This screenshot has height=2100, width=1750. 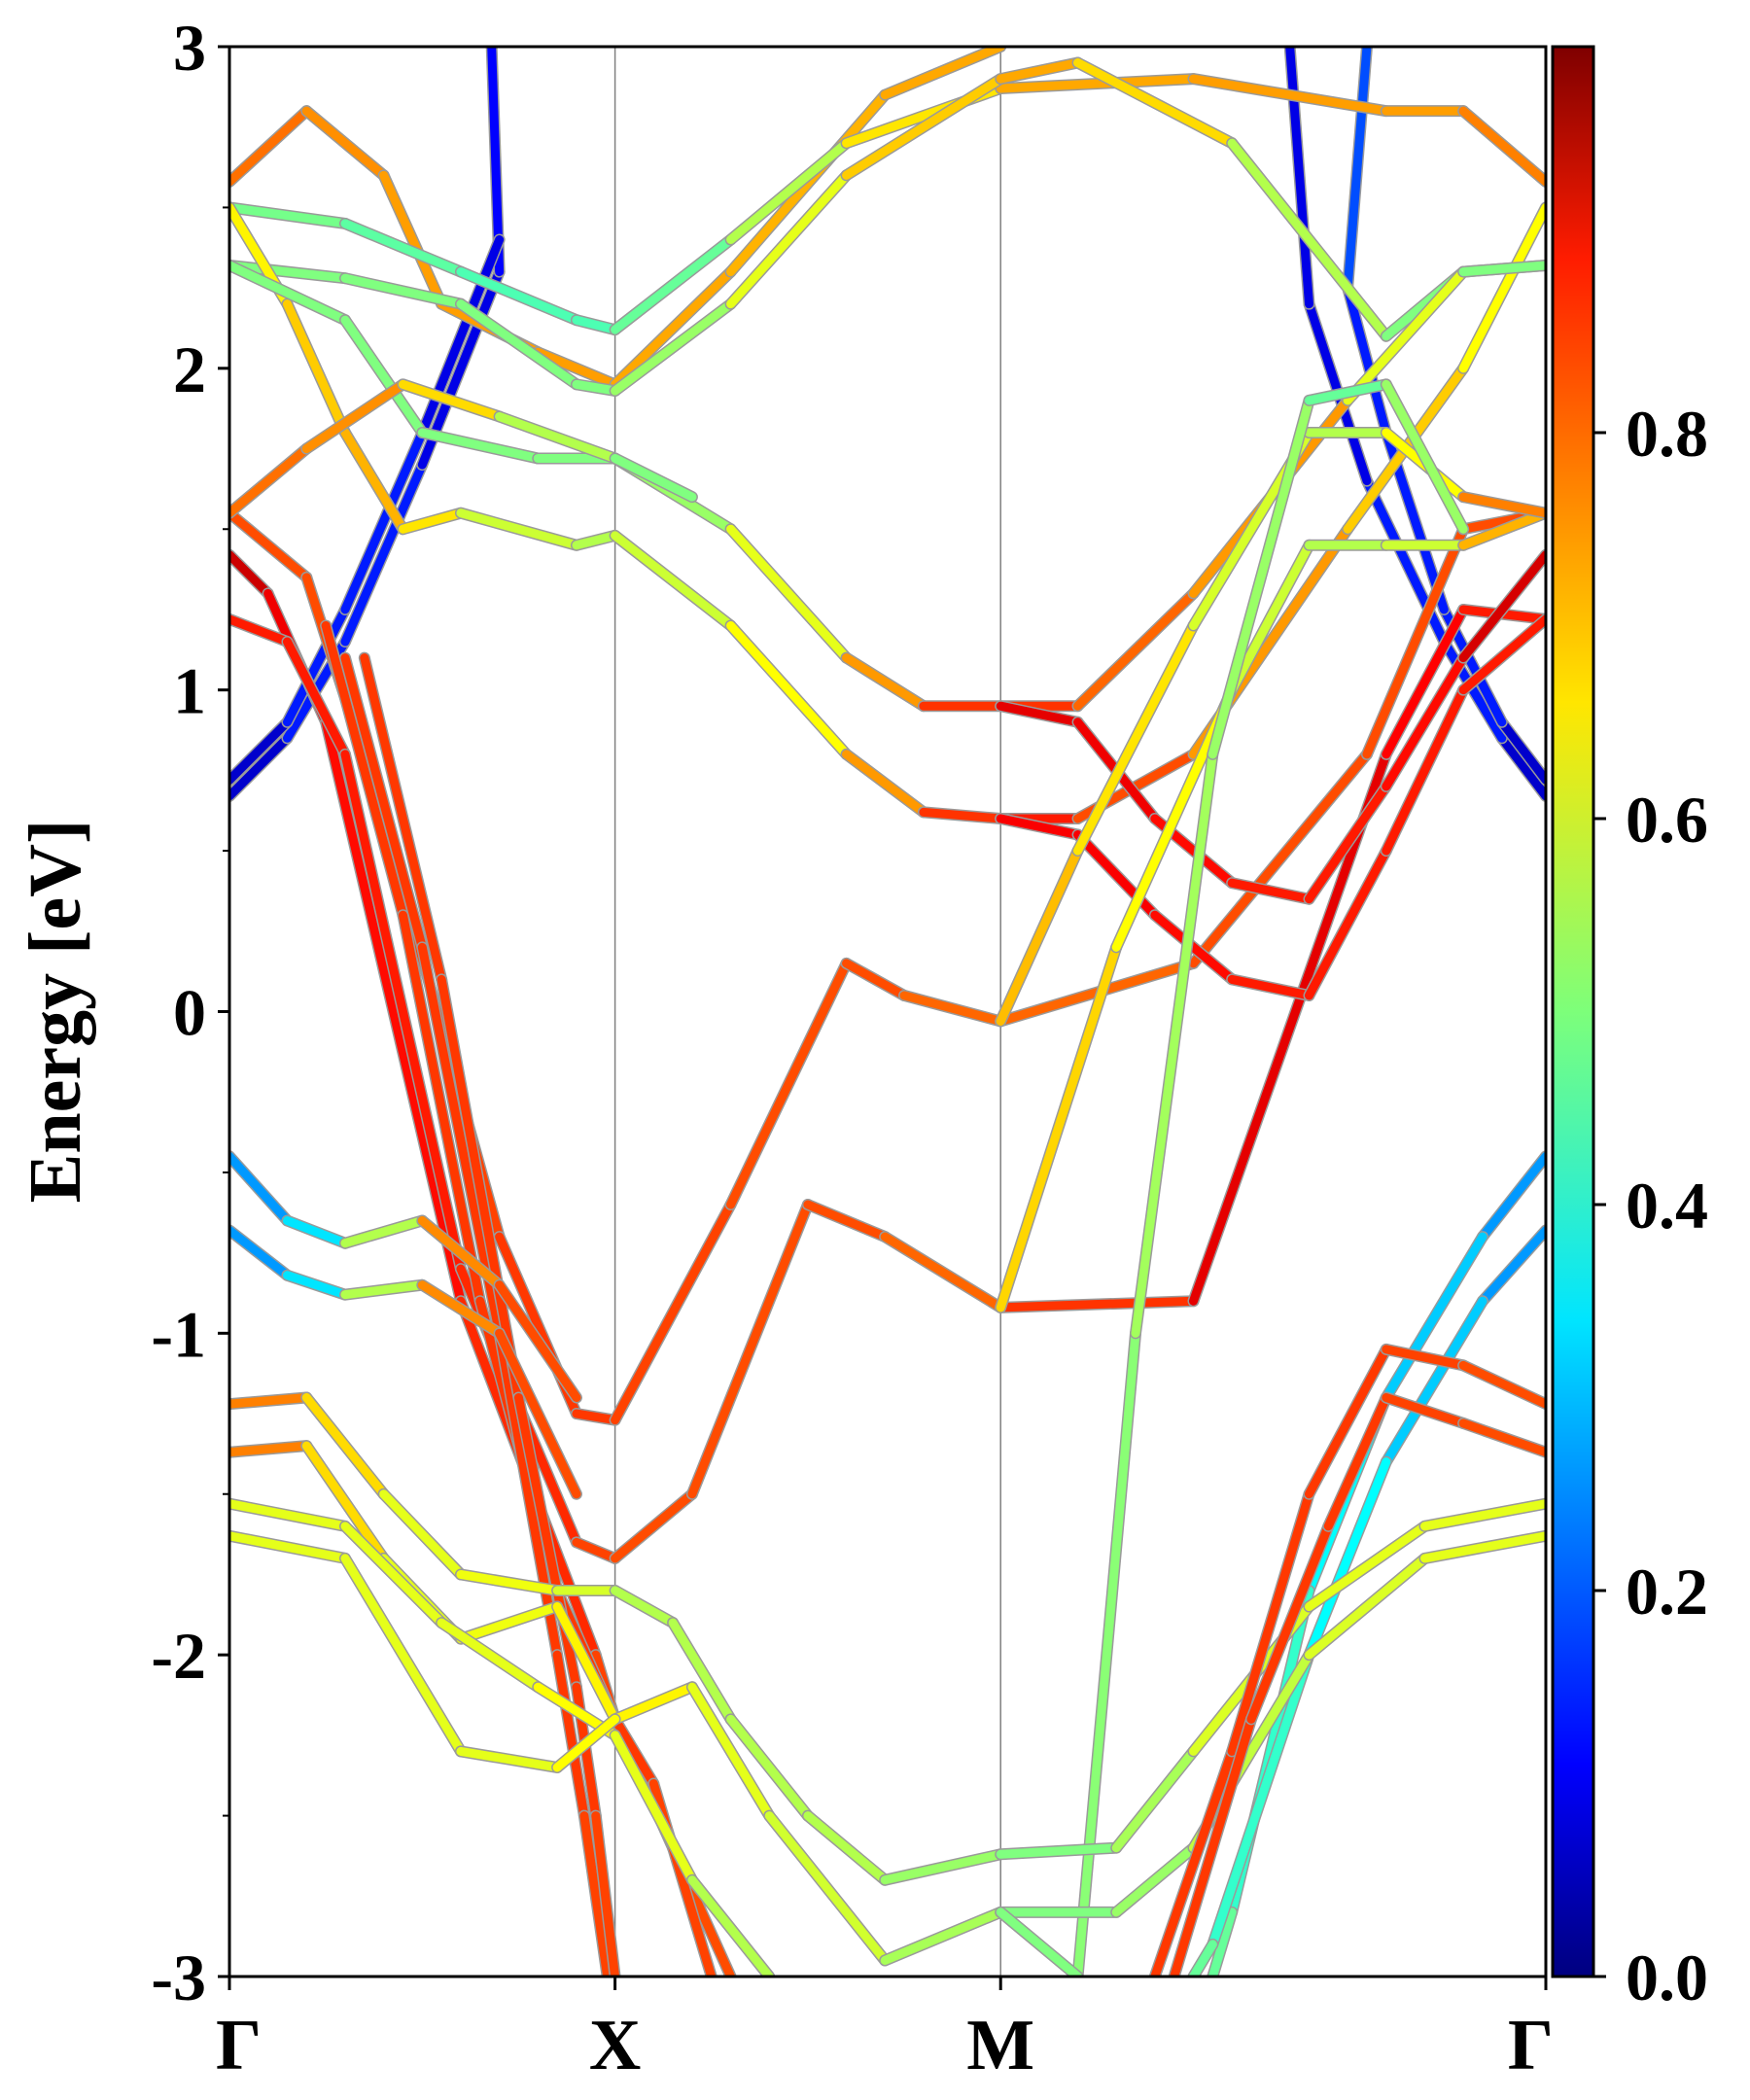 I want to click on colorbar-tick-label: 0.2, so click(x=1667, y=1591).